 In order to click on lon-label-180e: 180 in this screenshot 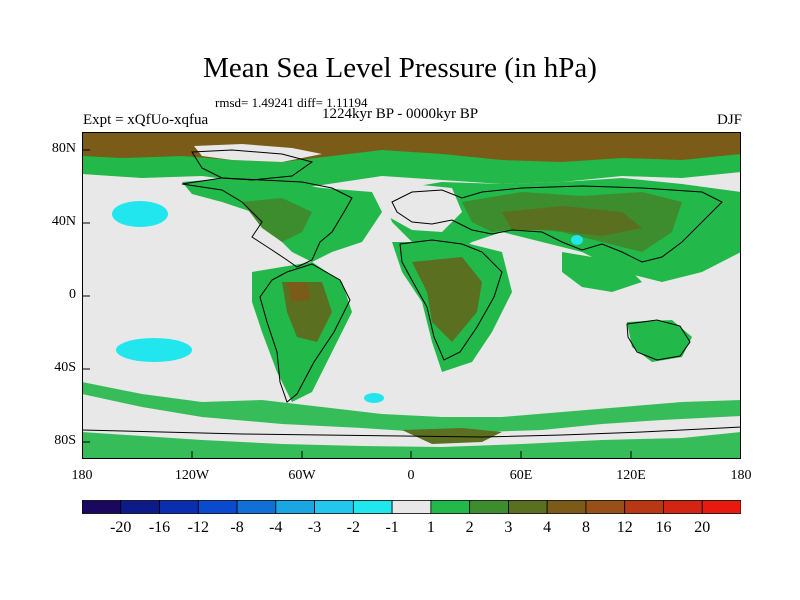, I will do `click(741, 475)`.